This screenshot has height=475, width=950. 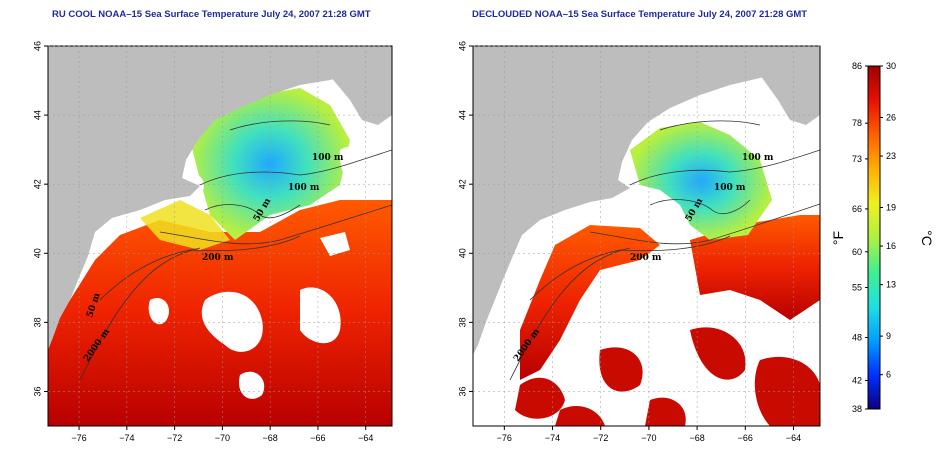 What do you see at coordinates (222, 438) in the screenshot?
I see `left-x-tick-label: −70` at bounding box center [222, 438].